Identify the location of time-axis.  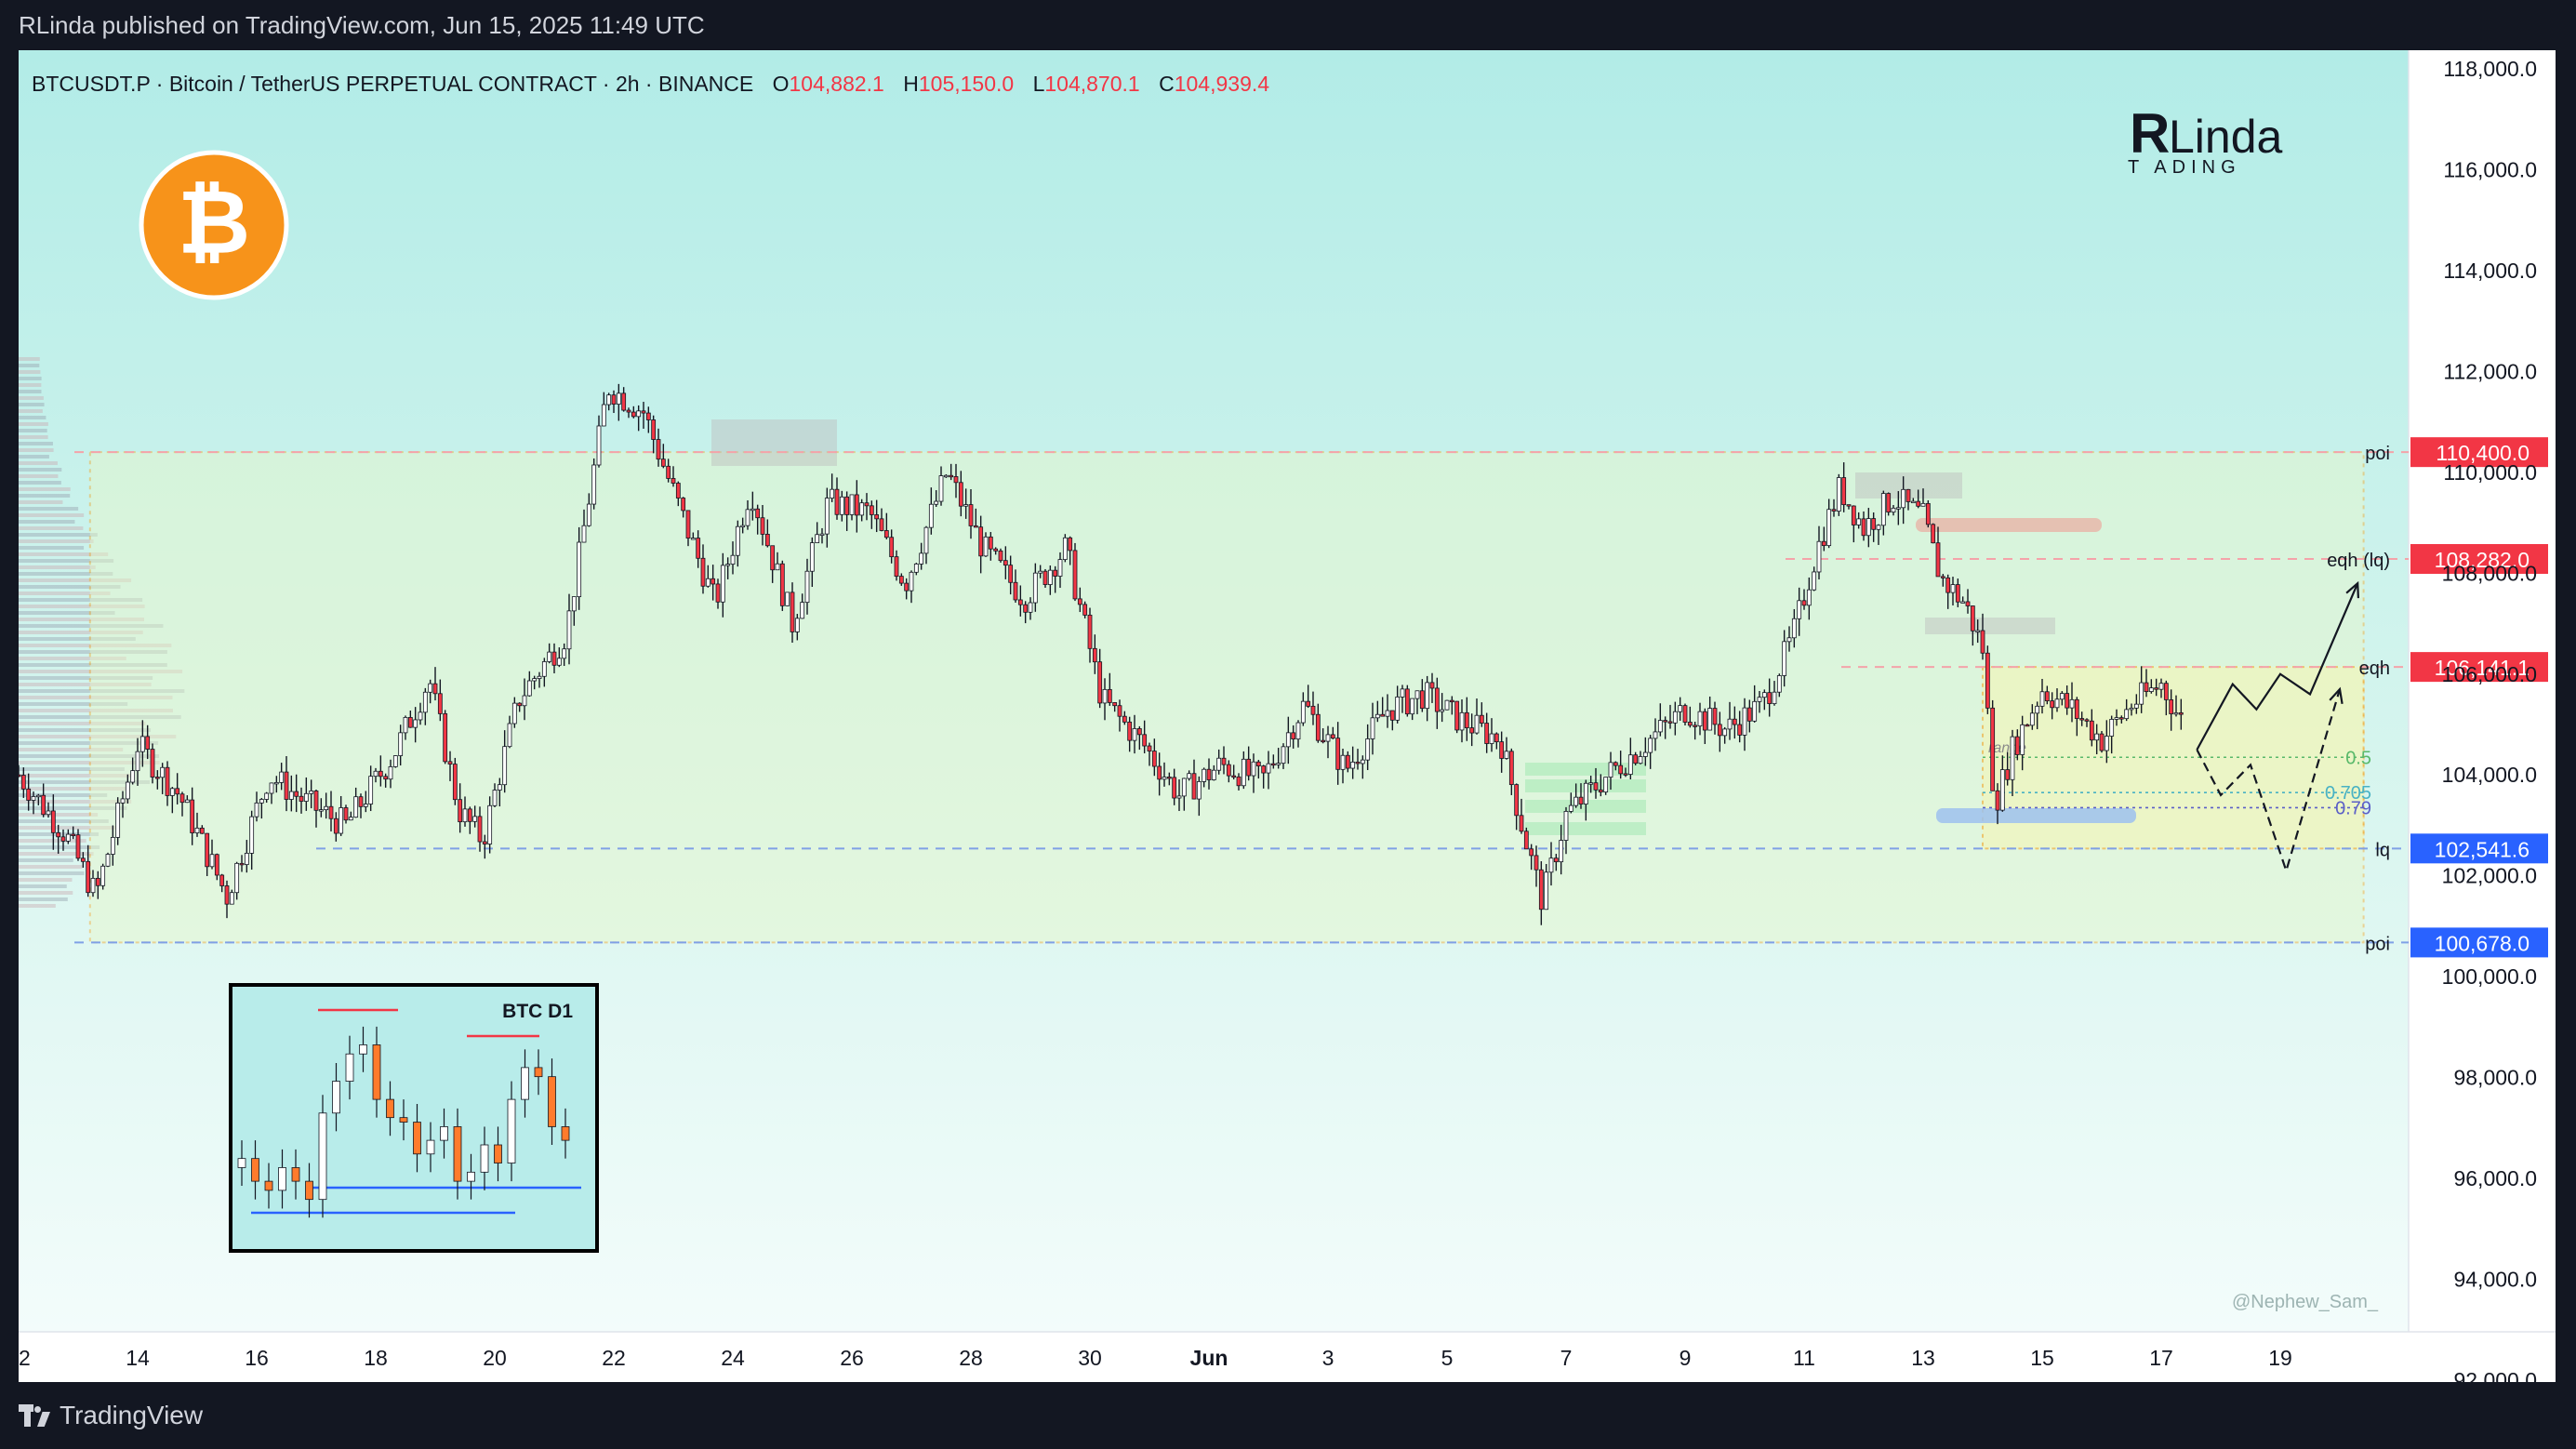
(1287, 1357).